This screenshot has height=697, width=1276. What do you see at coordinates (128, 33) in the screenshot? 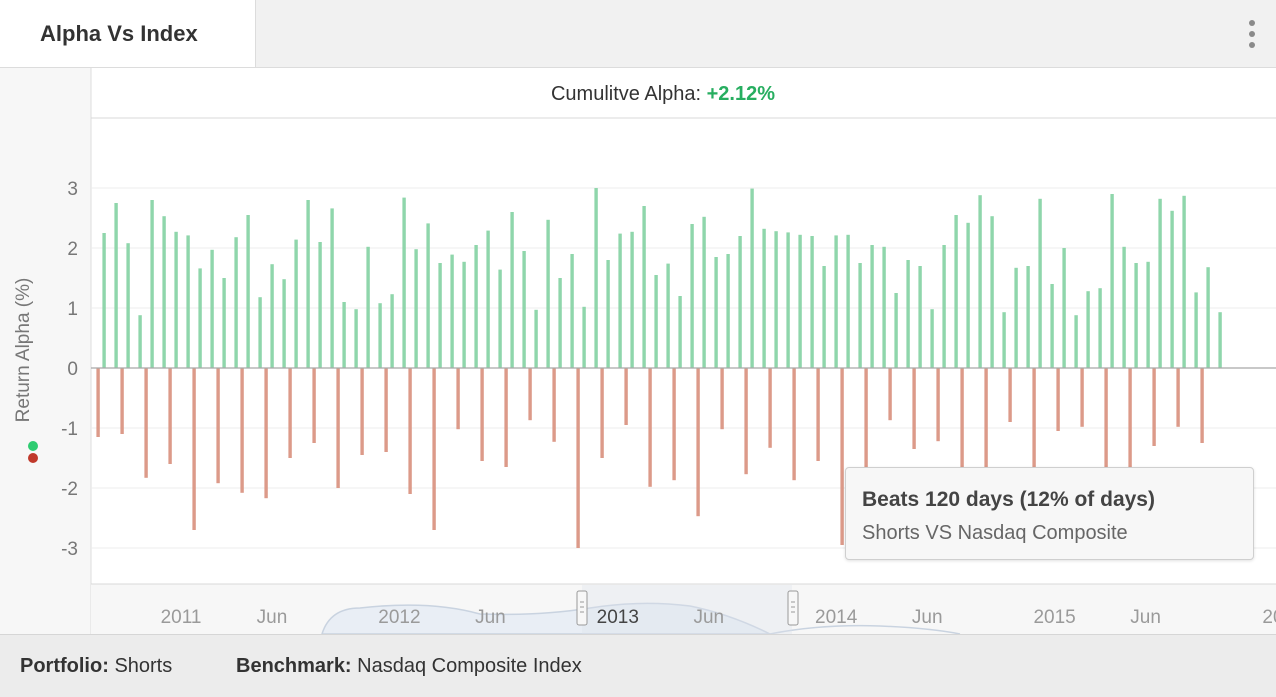
I see `tab-alpha-vs-index: Alpha Vs Index` at bounding box center [128, 33].